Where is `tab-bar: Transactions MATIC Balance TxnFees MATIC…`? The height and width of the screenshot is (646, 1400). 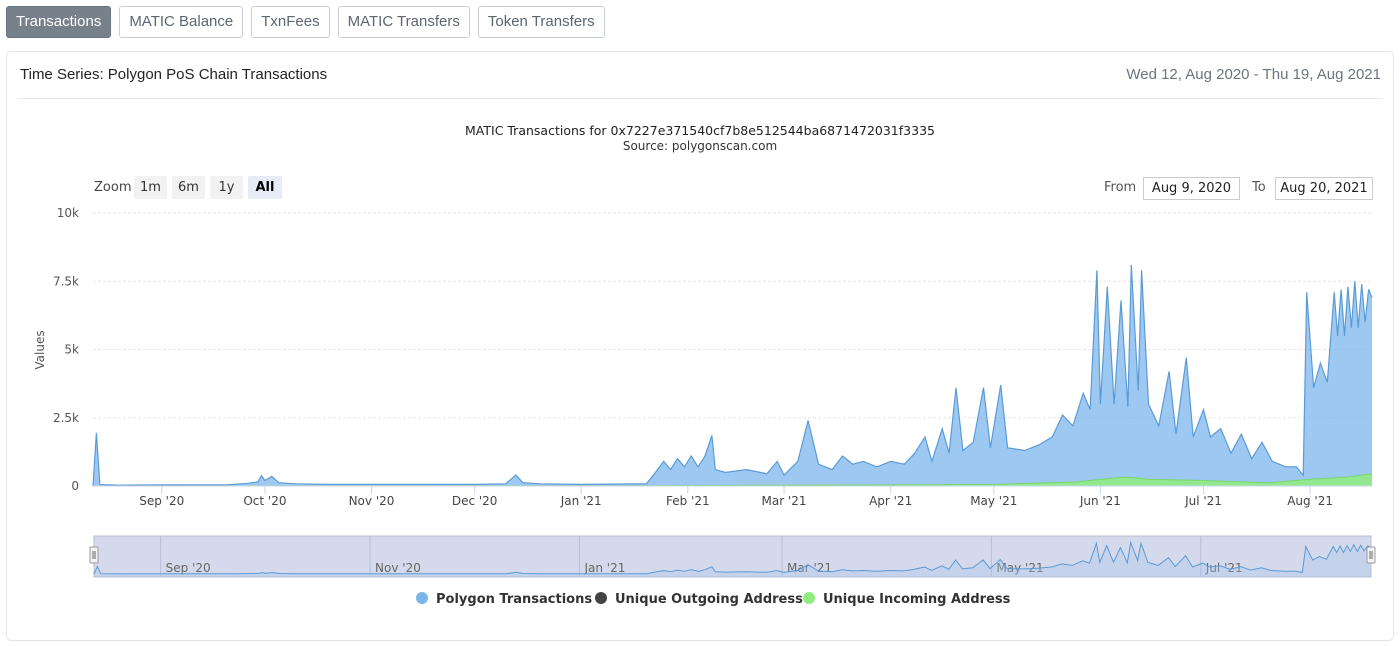 tab-bar: Transactions MATIC Balance TxnFees MATIC… is located at coordinates (309, 22).